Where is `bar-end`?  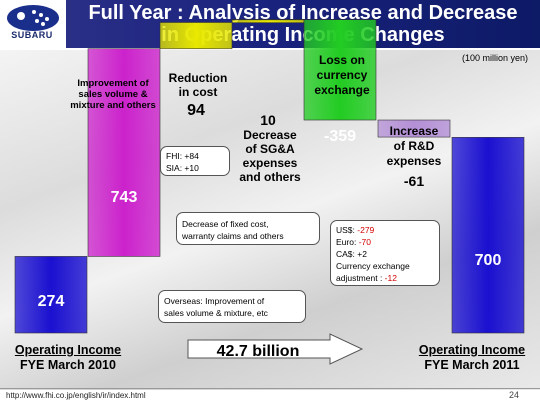 bar-end is located at coordinates (488, 235).